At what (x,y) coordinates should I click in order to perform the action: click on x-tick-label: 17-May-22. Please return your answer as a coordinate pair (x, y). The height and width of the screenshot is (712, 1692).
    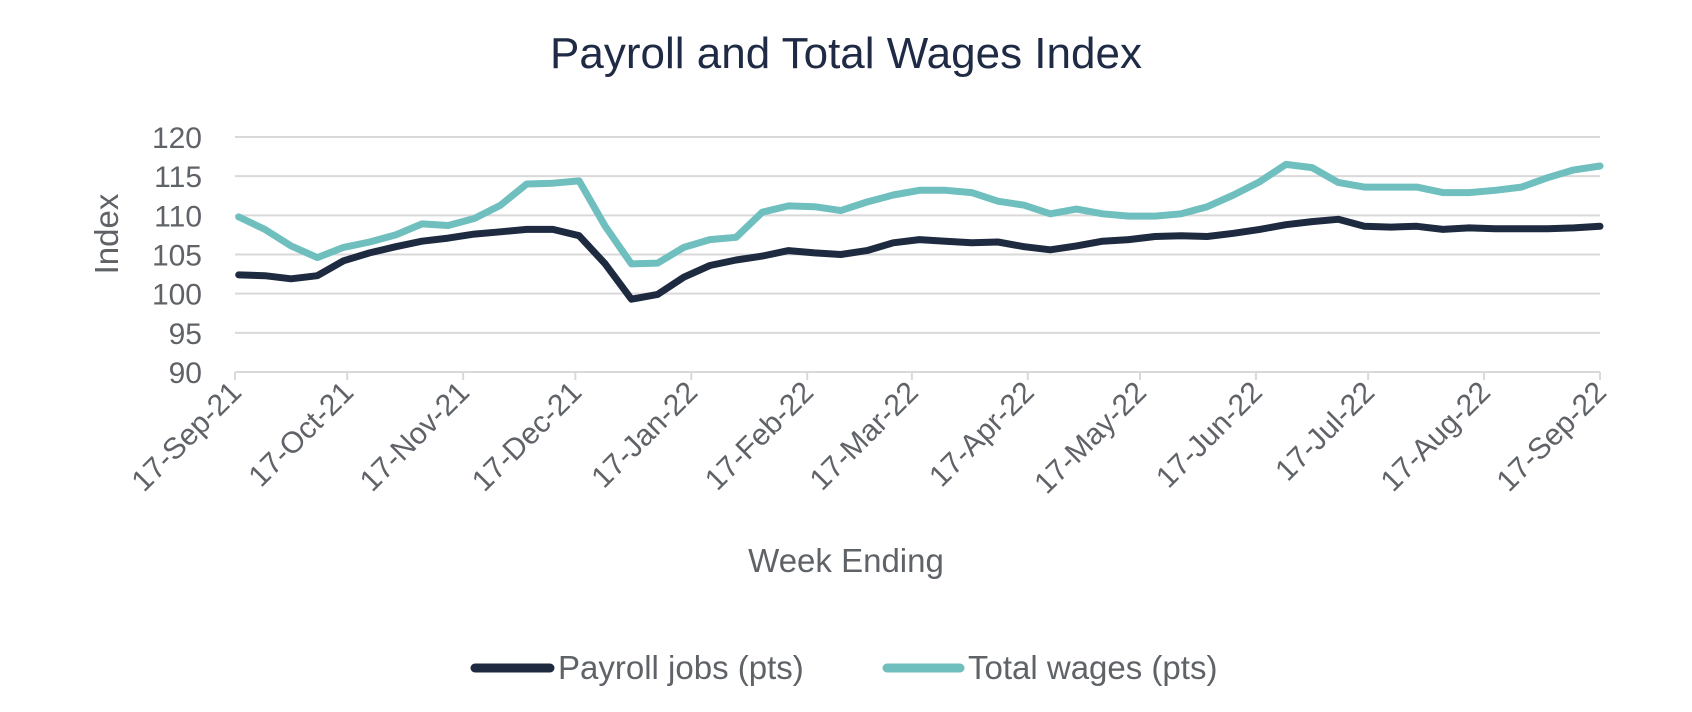
    Looking at the image, I should click on (1090, 438).